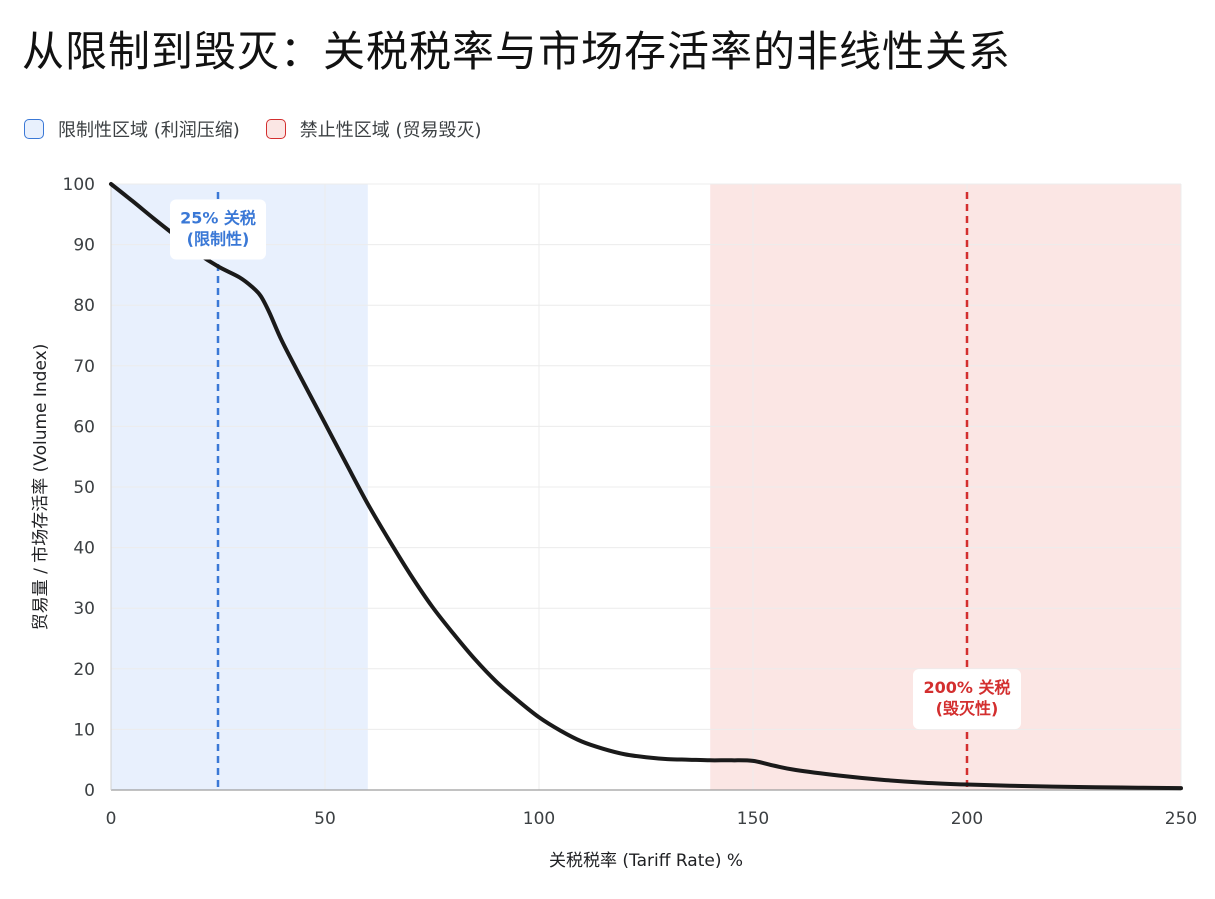  Describe the element at coordinates (539, 819) in the screenshot. I see `x-tick-label: 100` at that location.